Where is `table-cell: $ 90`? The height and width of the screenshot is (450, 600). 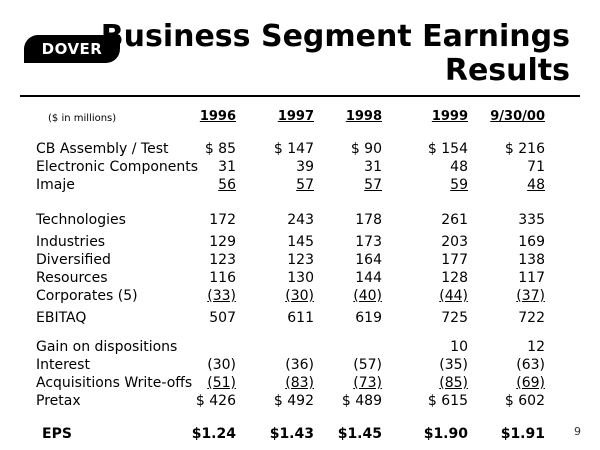
table-cell: $ 90 is located at coordinates (366, 149).